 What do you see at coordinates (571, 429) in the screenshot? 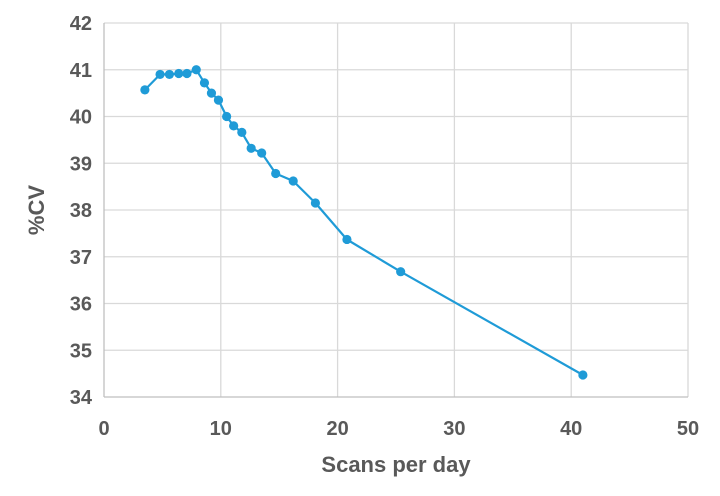
I see `x-tick-label: 40` at bounding box center [571, 429].